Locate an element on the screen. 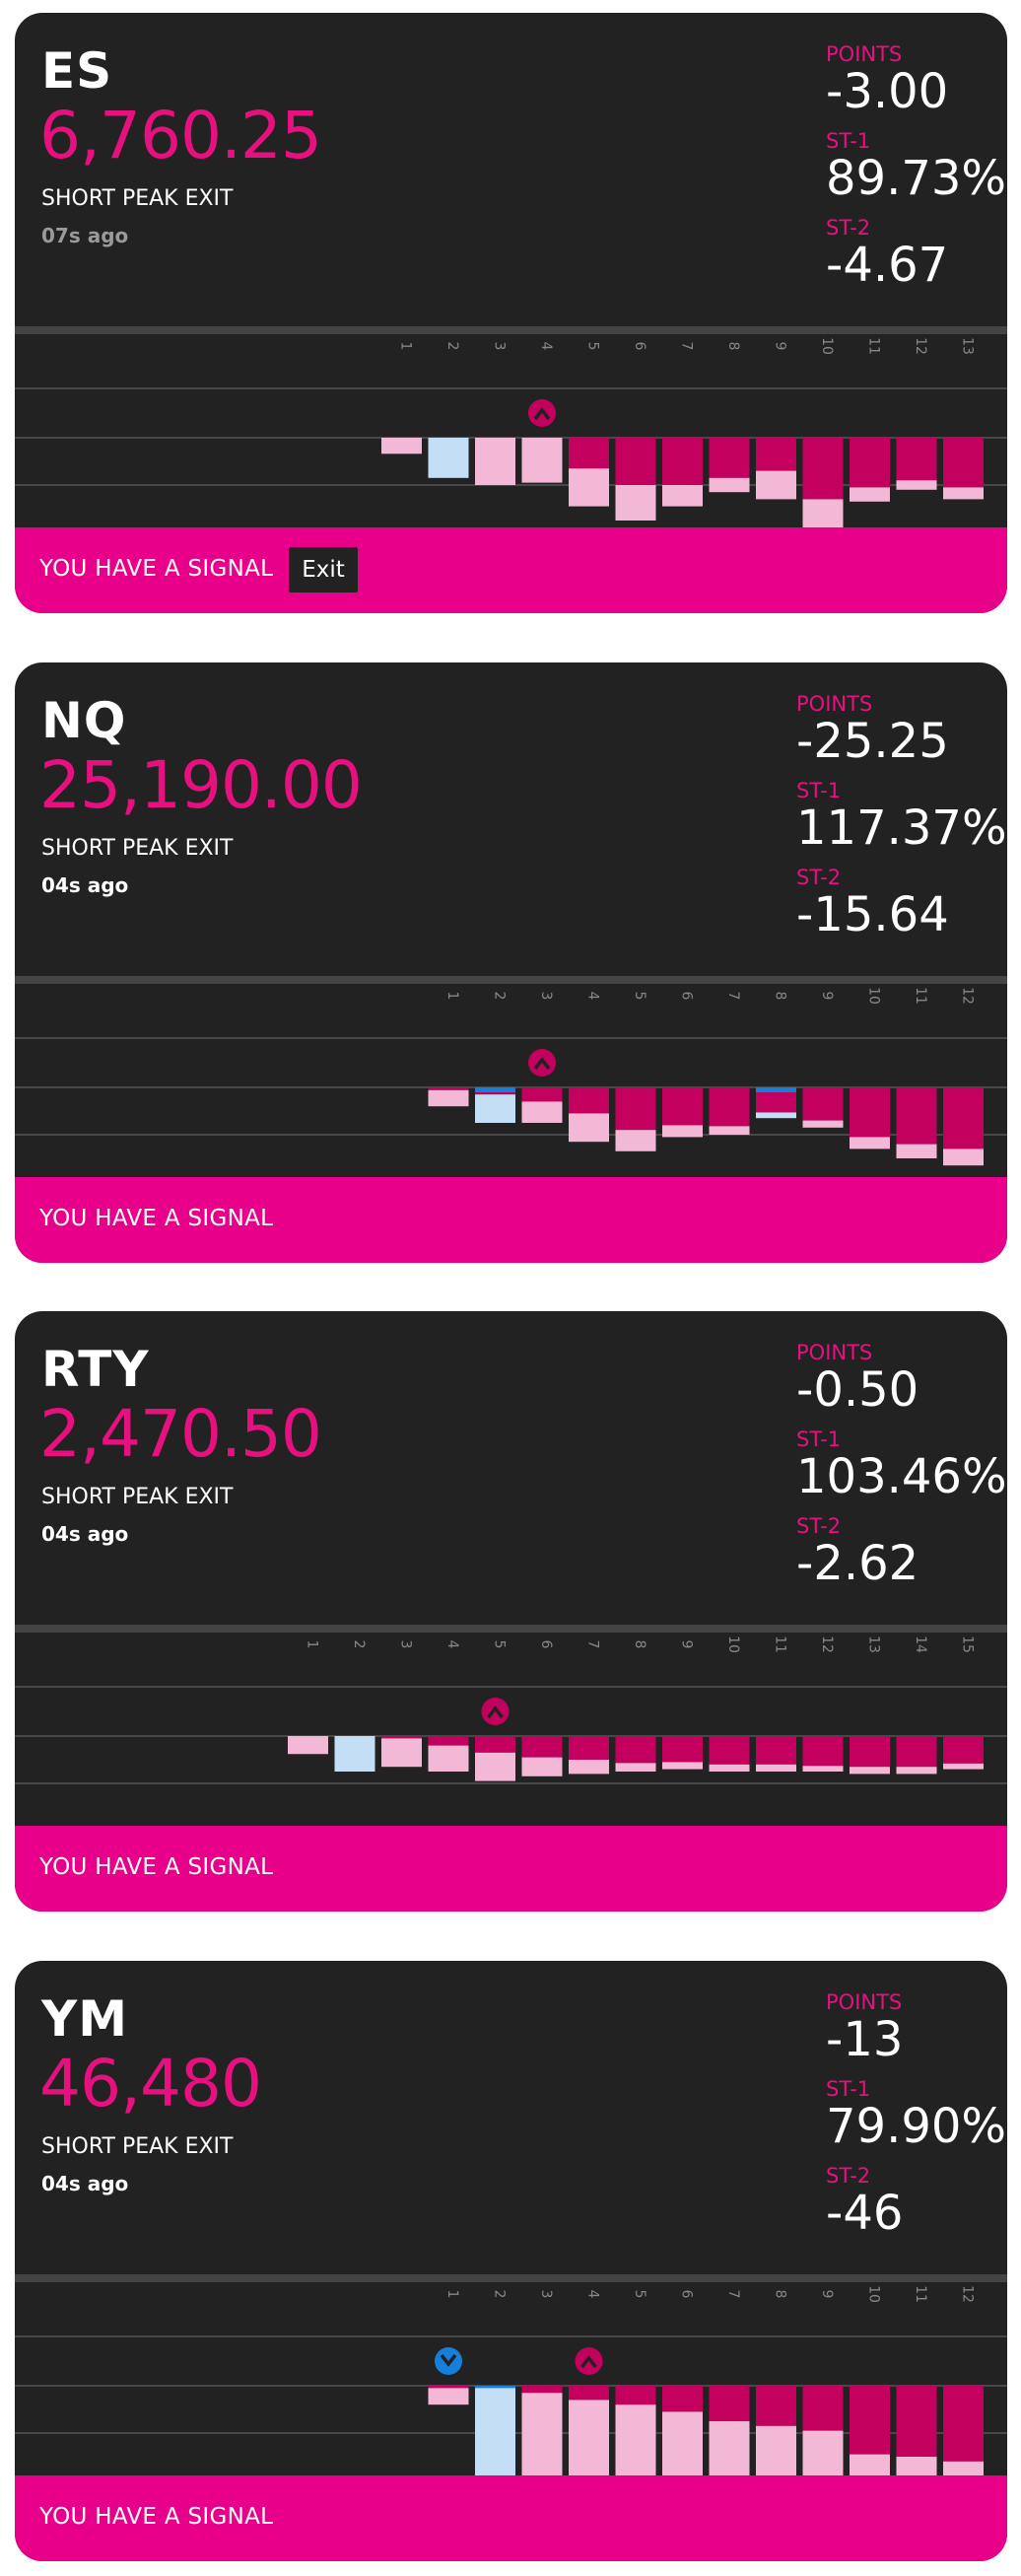 The image size is (1021, 2576). section-divider is located at coordinates (511, 330).